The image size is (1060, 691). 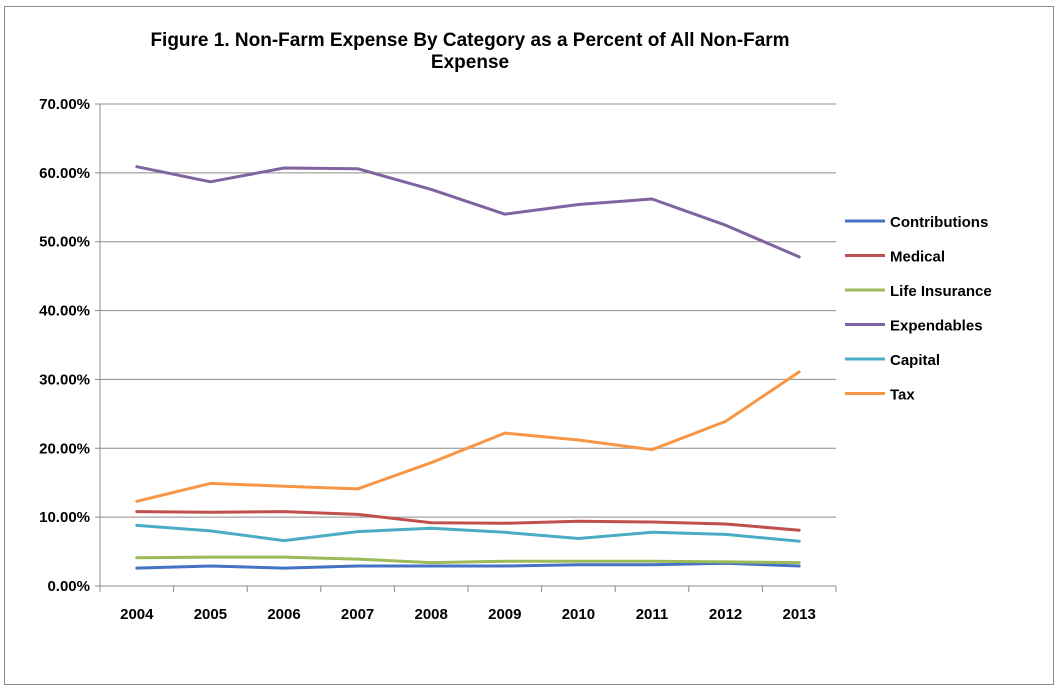 What do you see at coordinates (468, 436) in the screenshot?
I see `series-line-tax` at bounding box center [468, 436].